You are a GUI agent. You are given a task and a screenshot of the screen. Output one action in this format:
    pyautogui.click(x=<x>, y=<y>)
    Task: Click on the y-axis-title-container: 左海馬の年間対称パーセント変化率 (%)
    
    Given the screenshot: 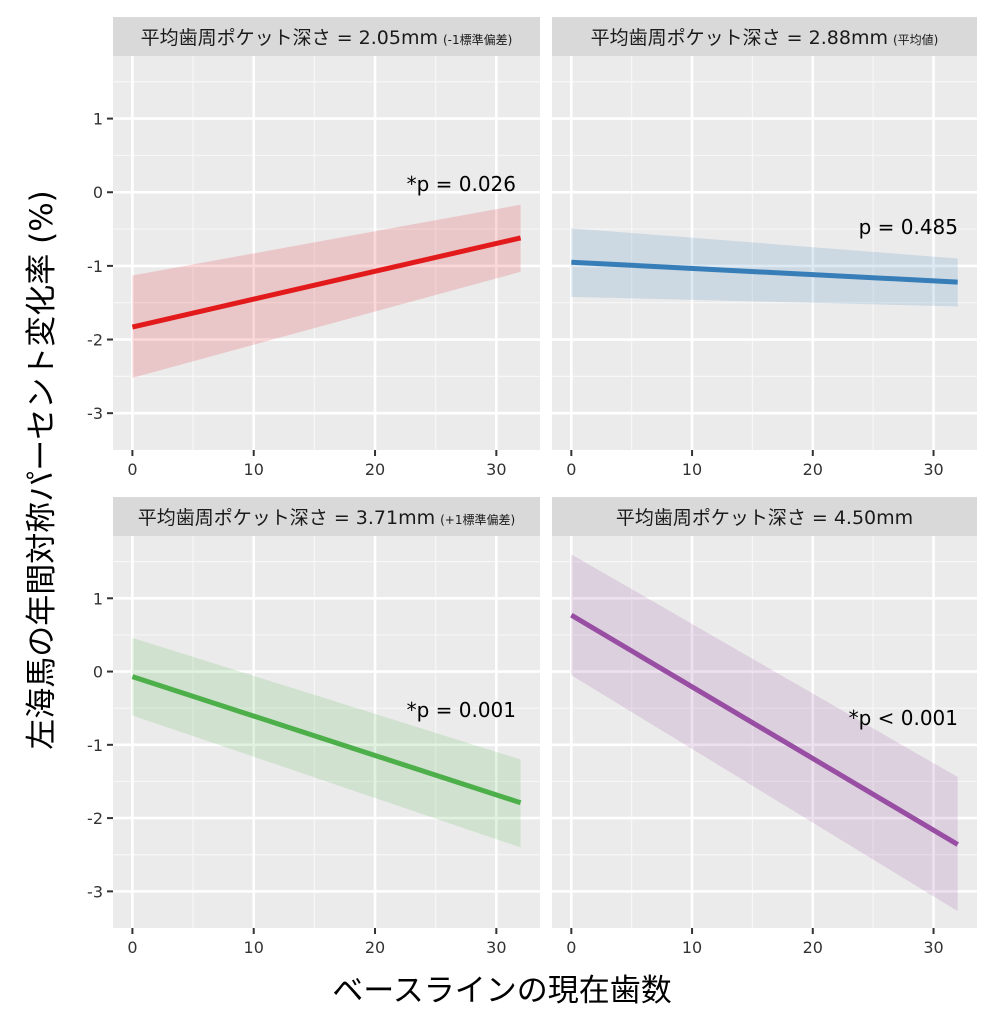 What is the action you would take?
    pyautogui.click(x=42, y=470)
    